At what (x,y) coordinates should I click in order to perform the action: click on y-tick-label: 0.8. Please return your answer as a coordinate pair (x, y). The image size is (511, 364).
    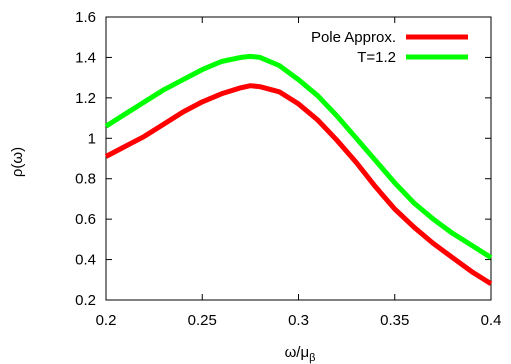
    Looking at the image, I should click on (85, 179).